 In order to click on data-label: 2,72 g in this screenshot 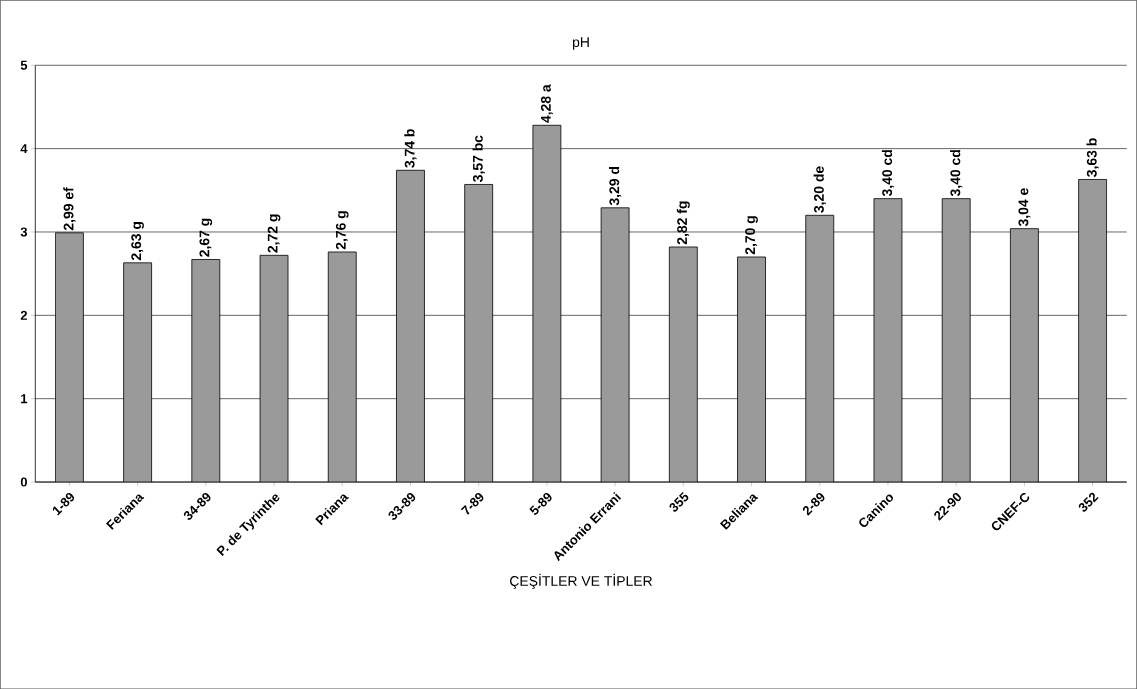, I will do `click(274, 233)`.